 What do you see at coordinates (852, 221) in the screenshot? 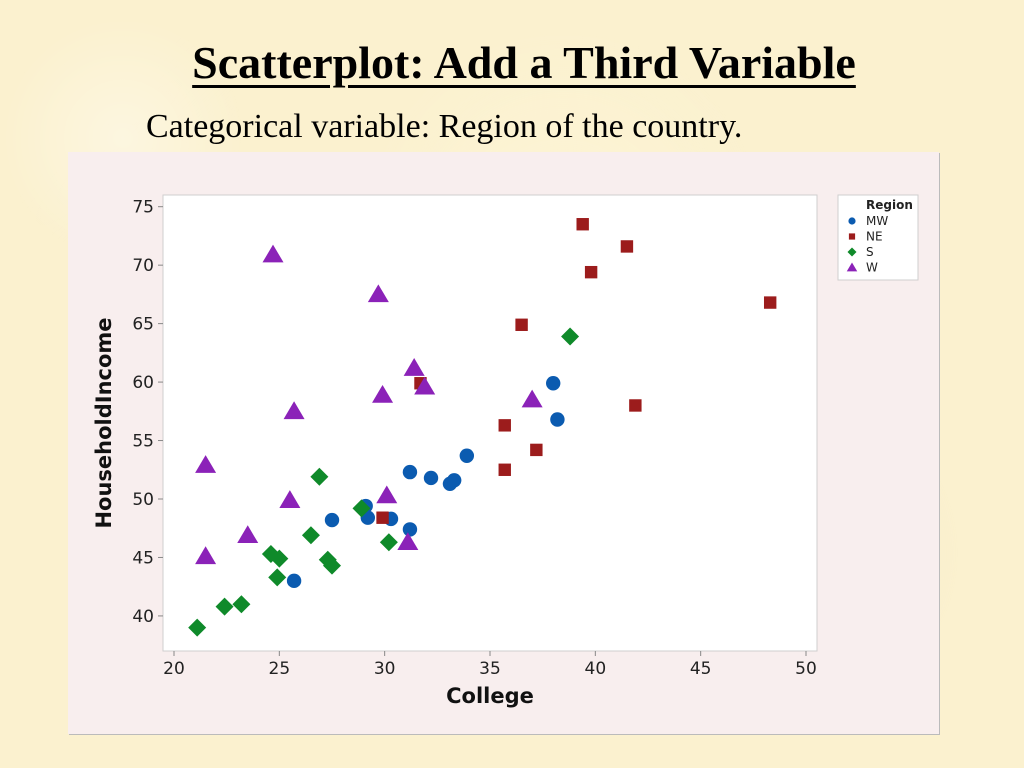
I see `legend-marker-mw` at bounding box center [852, 221].